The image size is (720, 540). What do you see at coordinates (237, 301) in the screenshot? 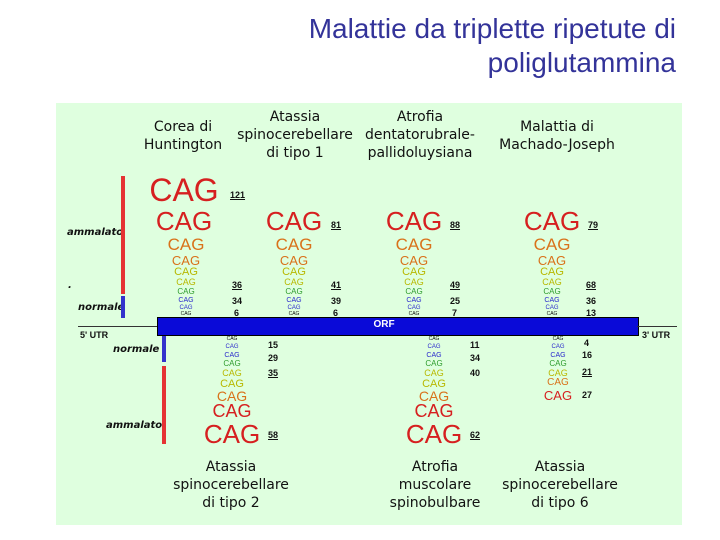
I see `num-c1-34: 34` at bounding box center [237, 301].